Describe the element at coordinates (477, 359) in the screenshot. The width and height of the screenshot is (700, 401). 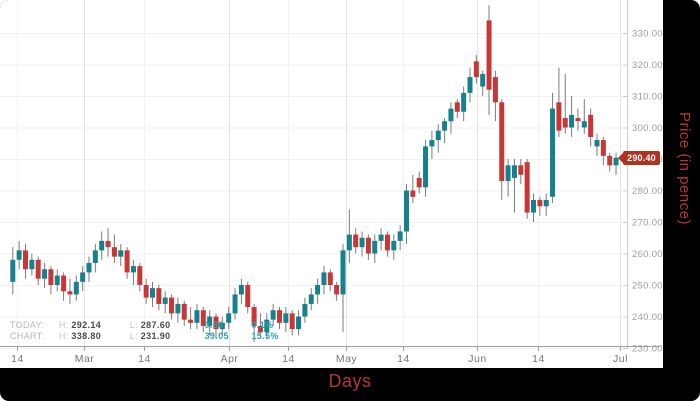
I see `svg-text: Jun` at that location.